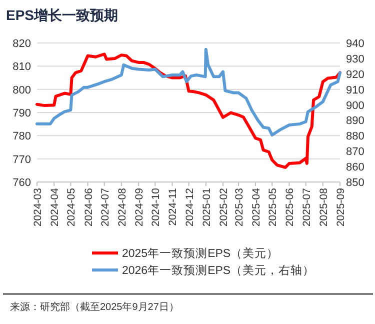 Image resolution: width=375 pixels, height=324 pixels. I want to click on x-tick-label: 2024-05, so click(72, 207).